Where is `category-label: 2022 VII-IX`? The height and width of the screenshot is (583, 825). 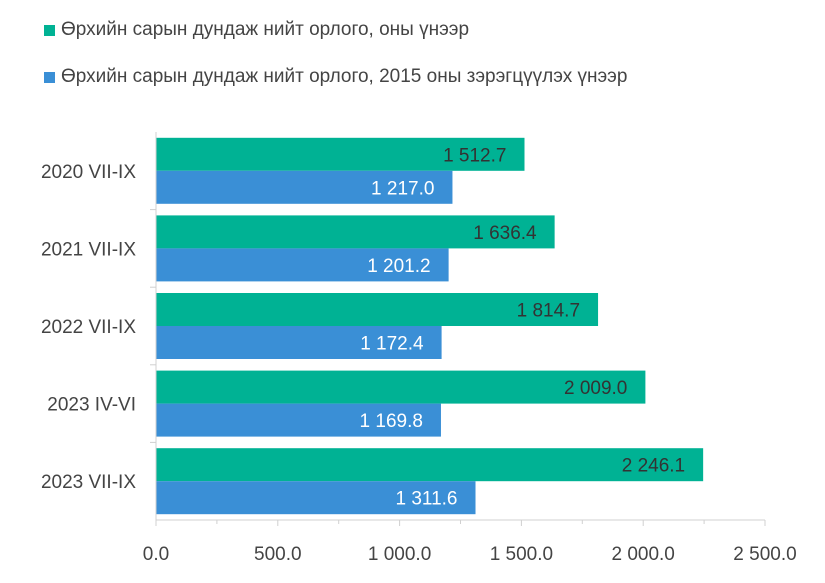
category-label: 2022 VII-IX is located at coordinates (88, 327).